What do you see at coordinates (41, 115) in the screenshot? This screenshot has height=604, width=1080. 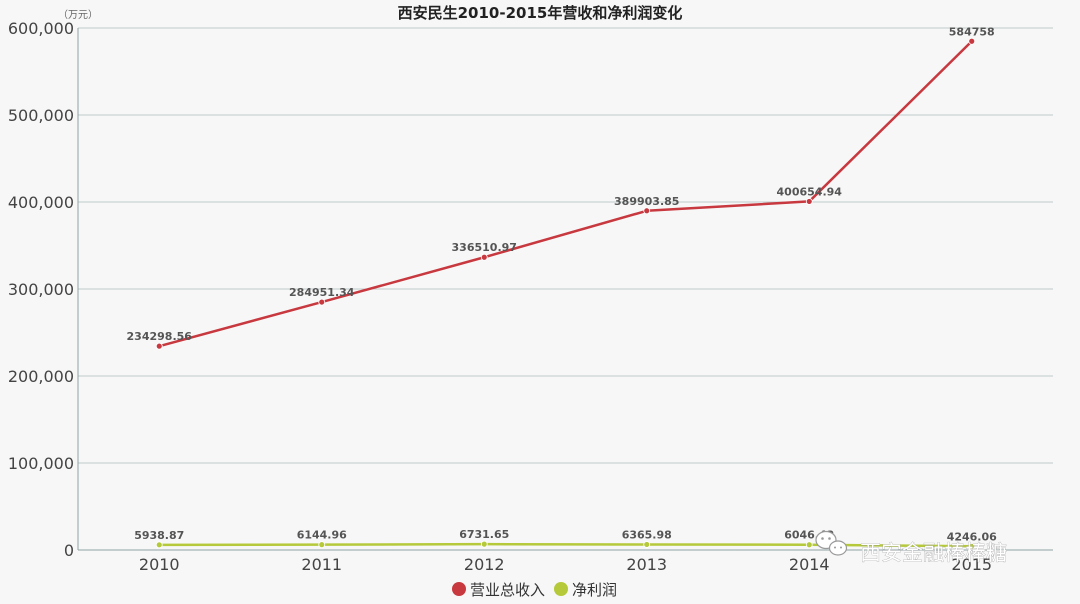 I see `y-tick-label: 500,000` at bounding box center [41, 115].